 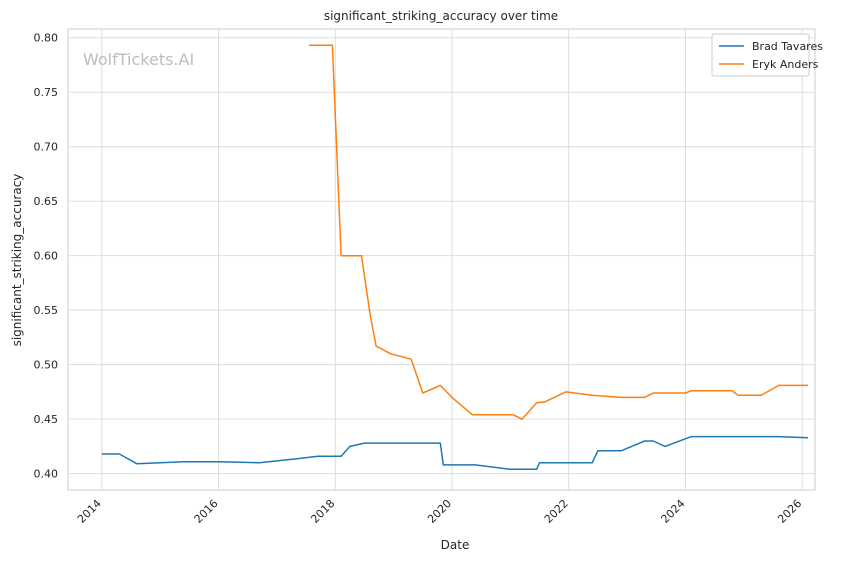 What do you see at coordinates (46, 310) in the screenshot?
I see `y-tick-label: 0.55` at bounding box center [46, 310].